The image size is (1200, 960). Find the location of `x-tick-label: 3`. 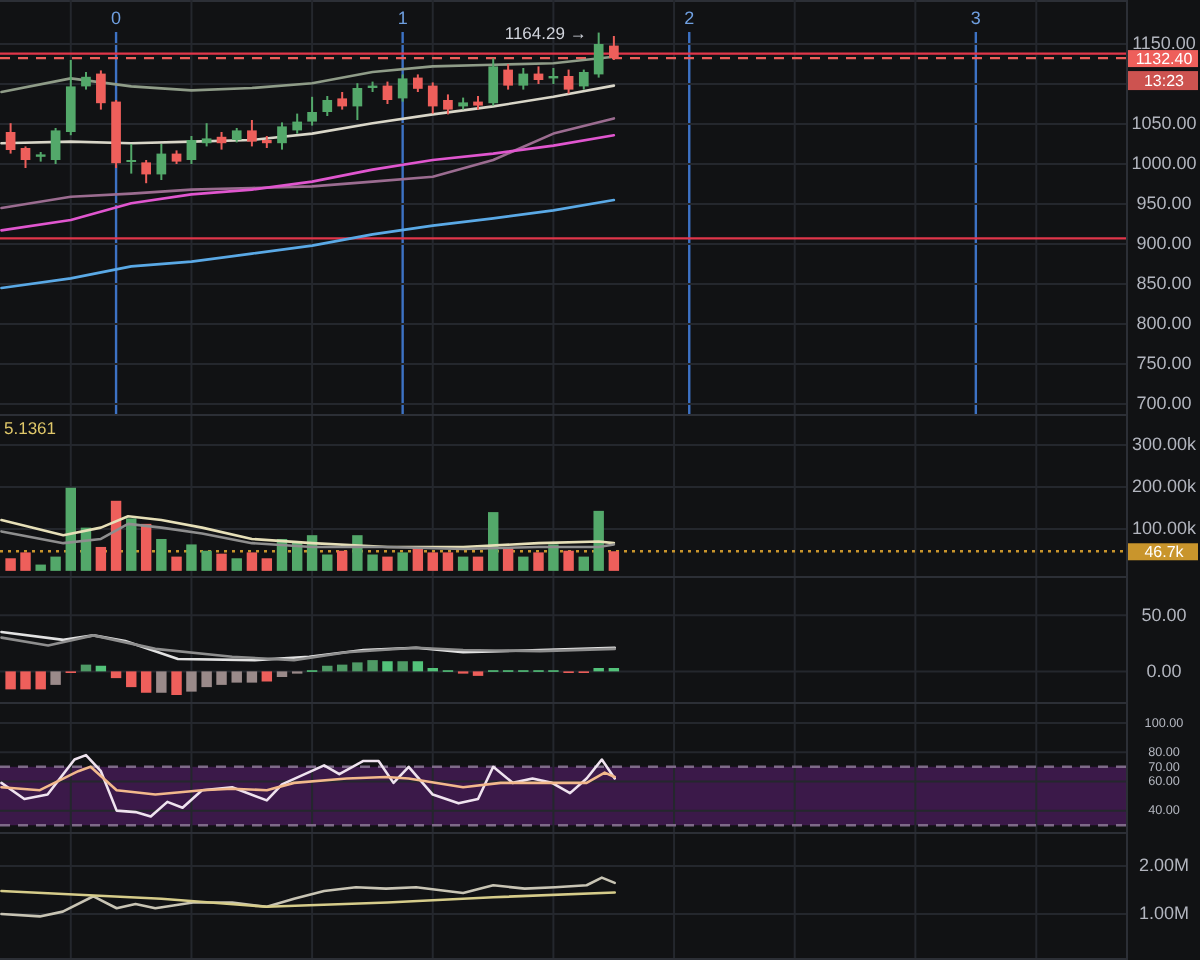

x-tick-label: 3 is located at coordinates (975, 18).